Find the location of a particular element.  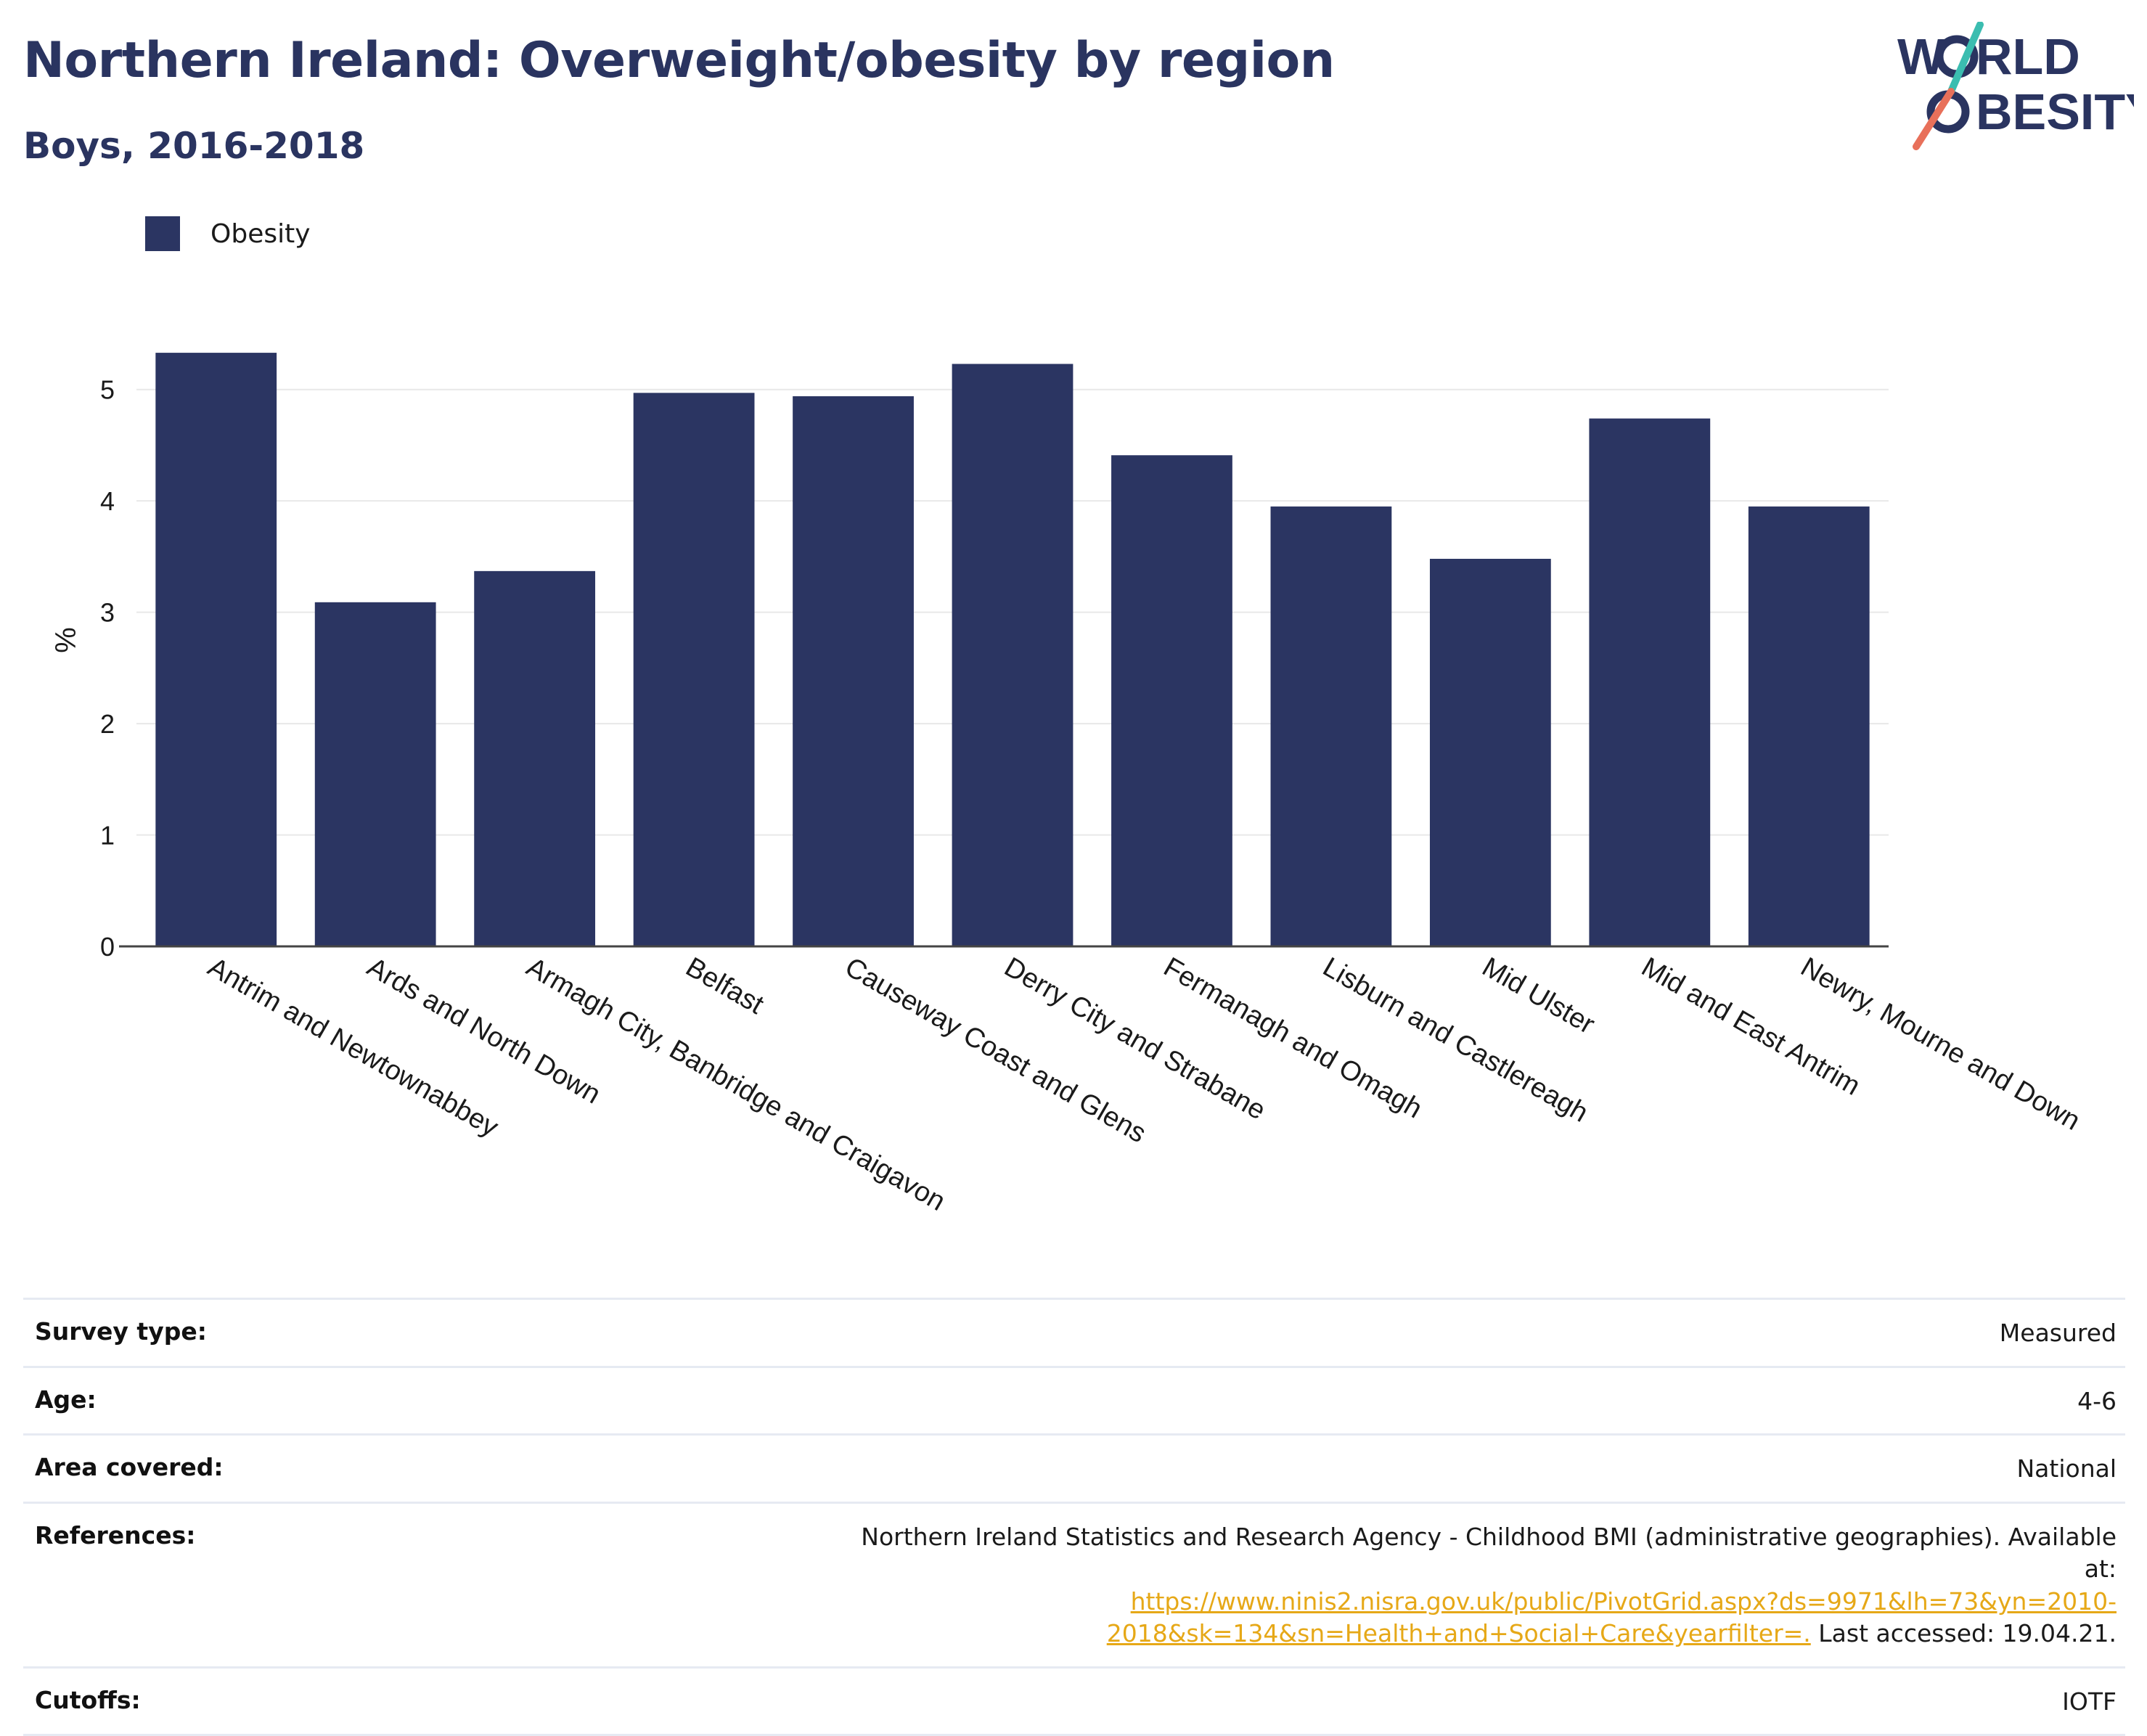

x-tick-label: Causeway Coast and Glens is located at coordinates (995, 1050).